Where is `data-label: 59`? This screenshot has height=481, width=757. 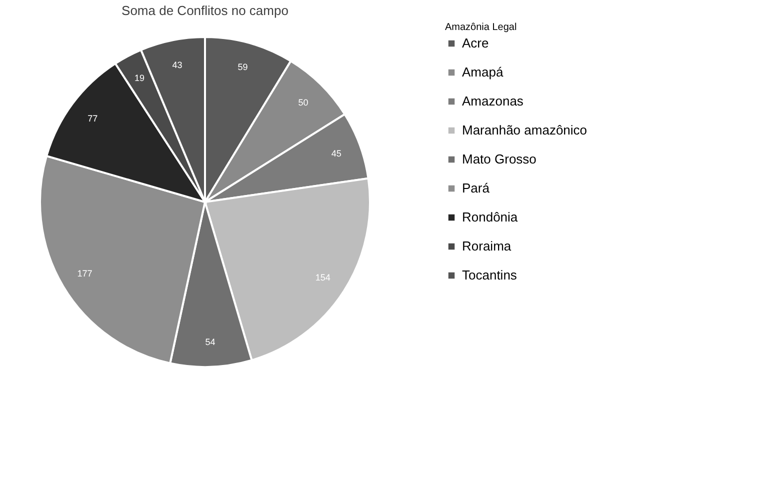
data-label: 59 is located at coordinates (243, 67).